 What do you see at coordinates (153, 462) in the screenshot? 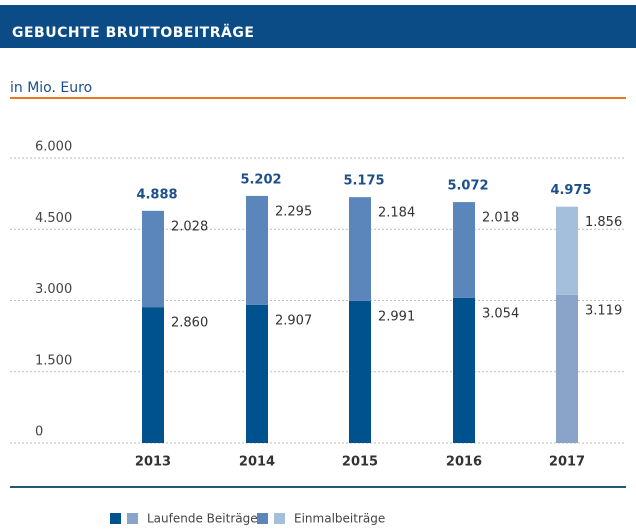
I see `x-tick-label: 2013` at bounding box center [153, 462].